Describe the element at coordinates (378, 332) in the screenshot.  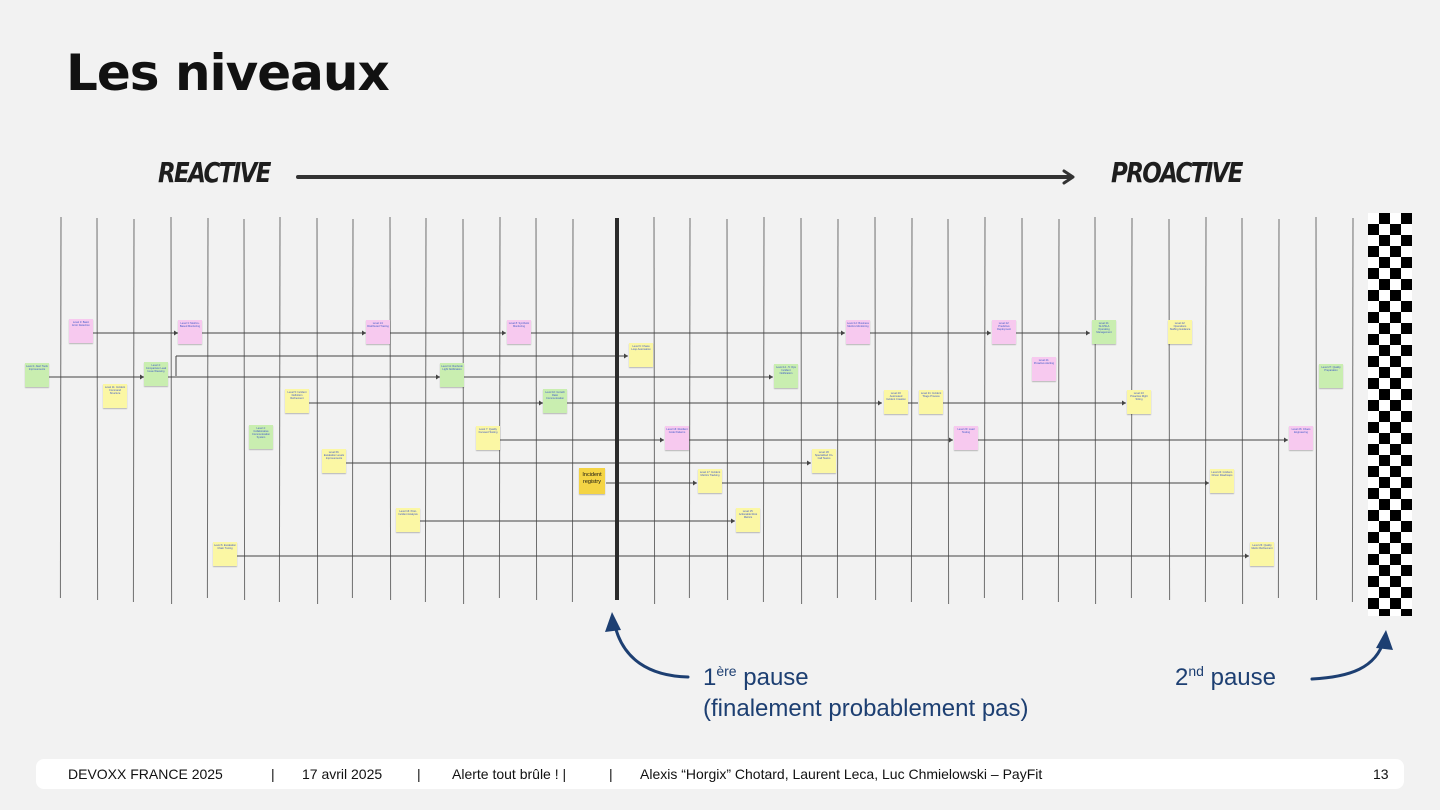
I see `level-note: Level 14: Distributed Tracing` at that location.